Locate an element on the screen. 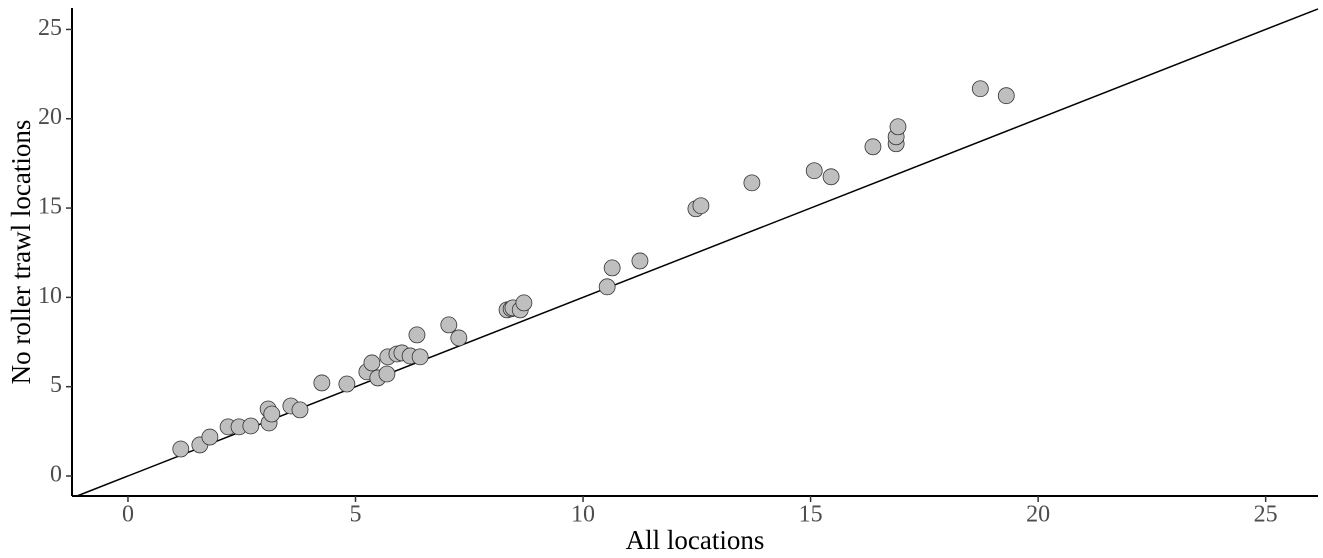 This screenshot has height=558, width=1323. x-tick-label: 25 is located at coordinates (1266, 515).